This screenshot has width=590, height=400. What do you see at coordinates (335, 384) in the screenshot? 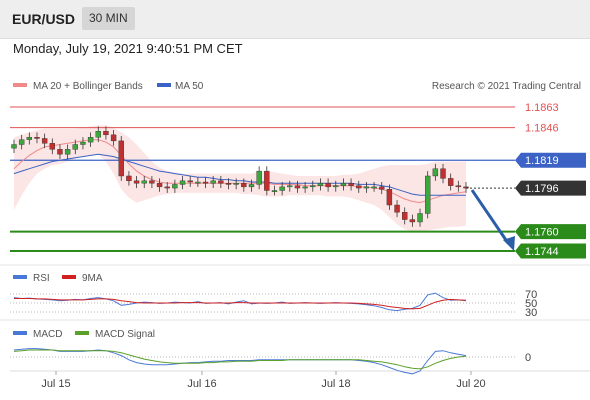
I see `x-tick-label: Jul 18` at bounding box center [335, 384].